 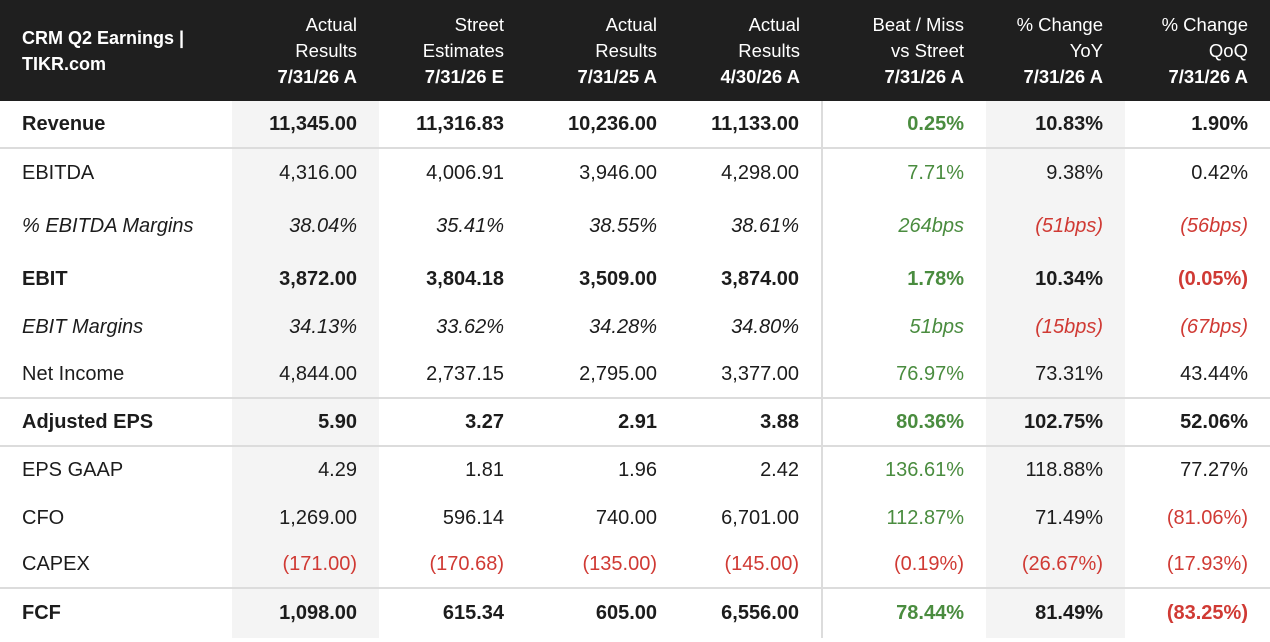 I want to click on table-cell: 3.27, so click(x=452, y=421).